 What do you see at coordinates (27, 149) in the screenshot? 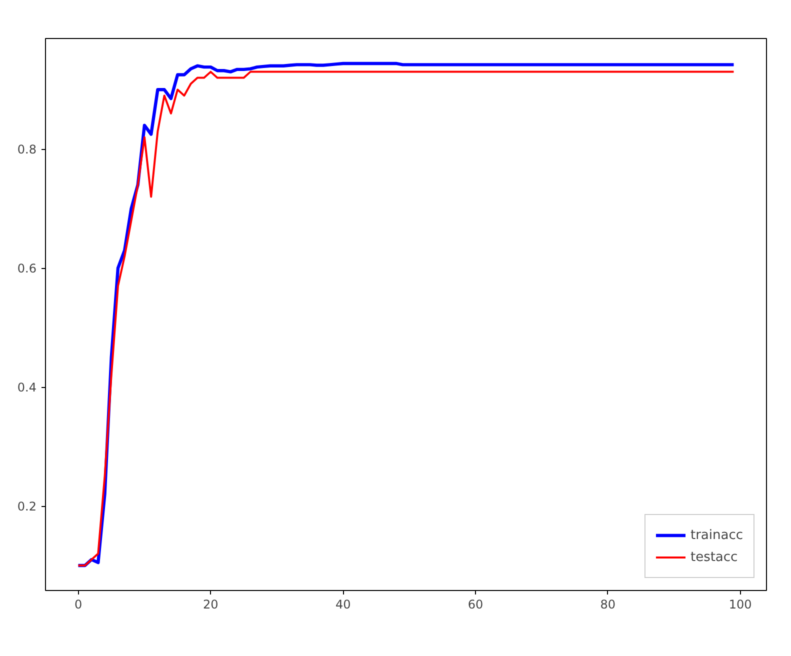
I see `y-tick-label: 0.8` at bounding box center [27, 149].